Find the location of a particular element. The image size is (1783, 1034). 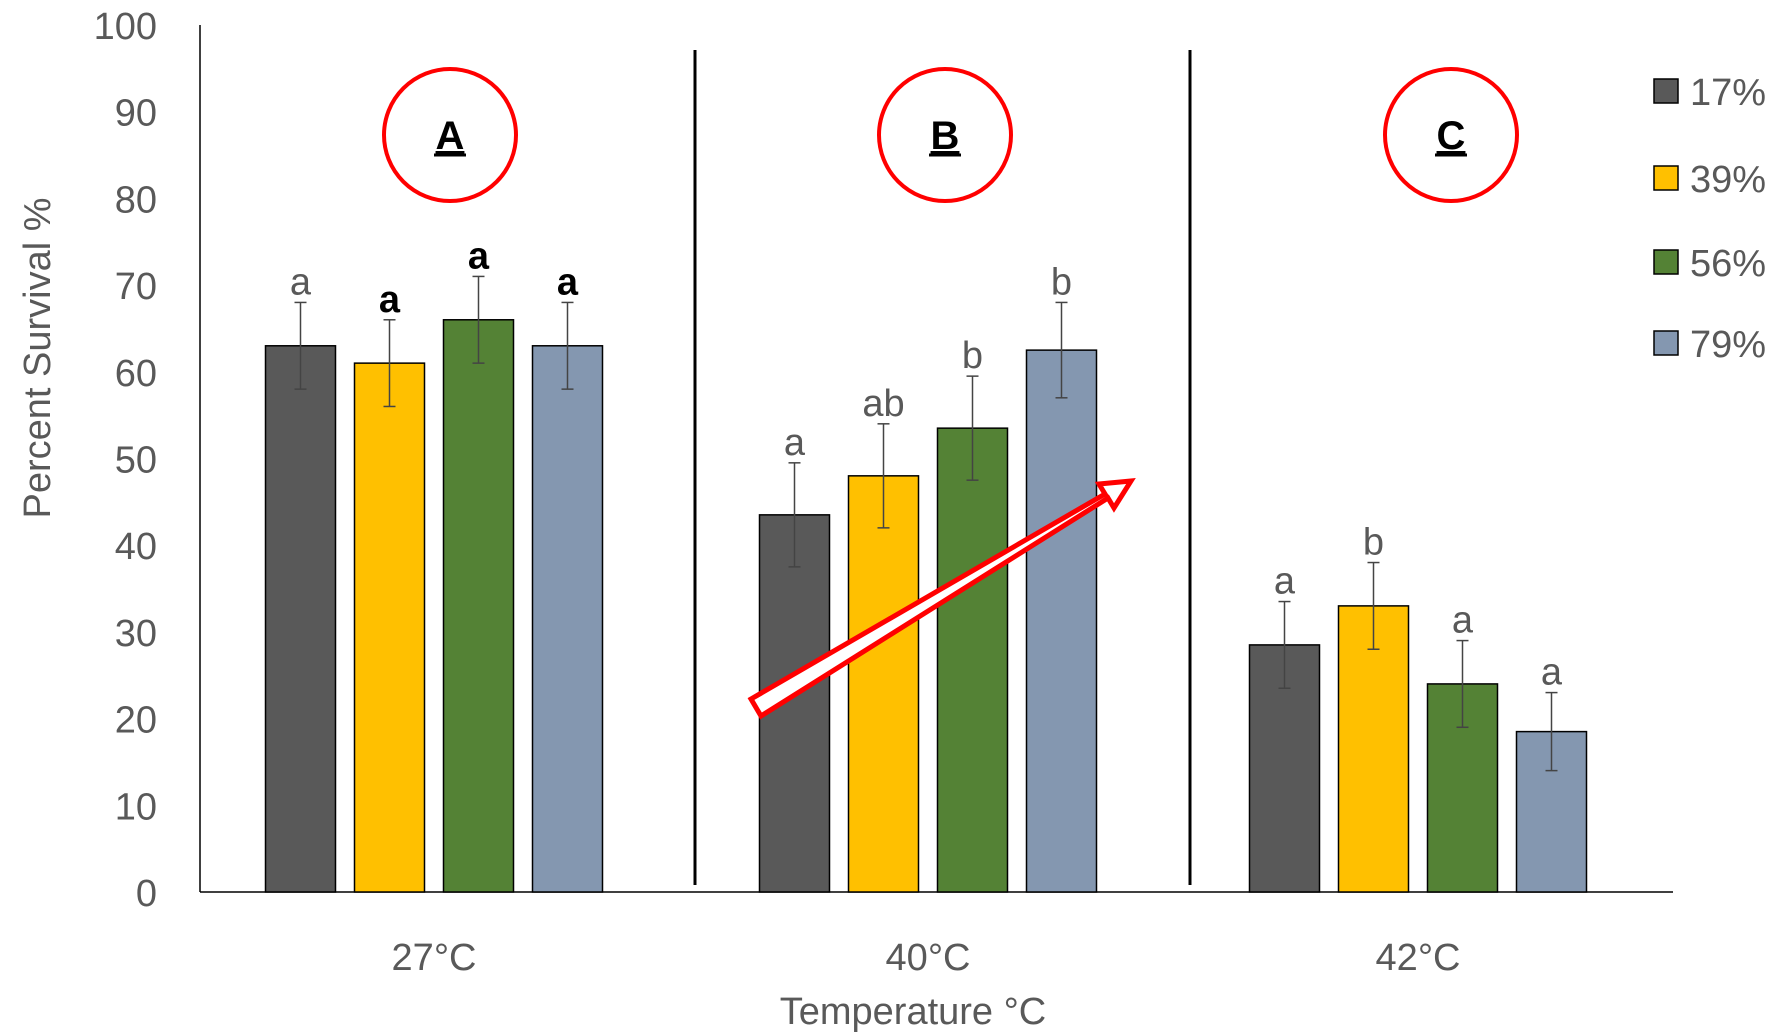

significance-letter: ab is located at coordinates (883, 404).